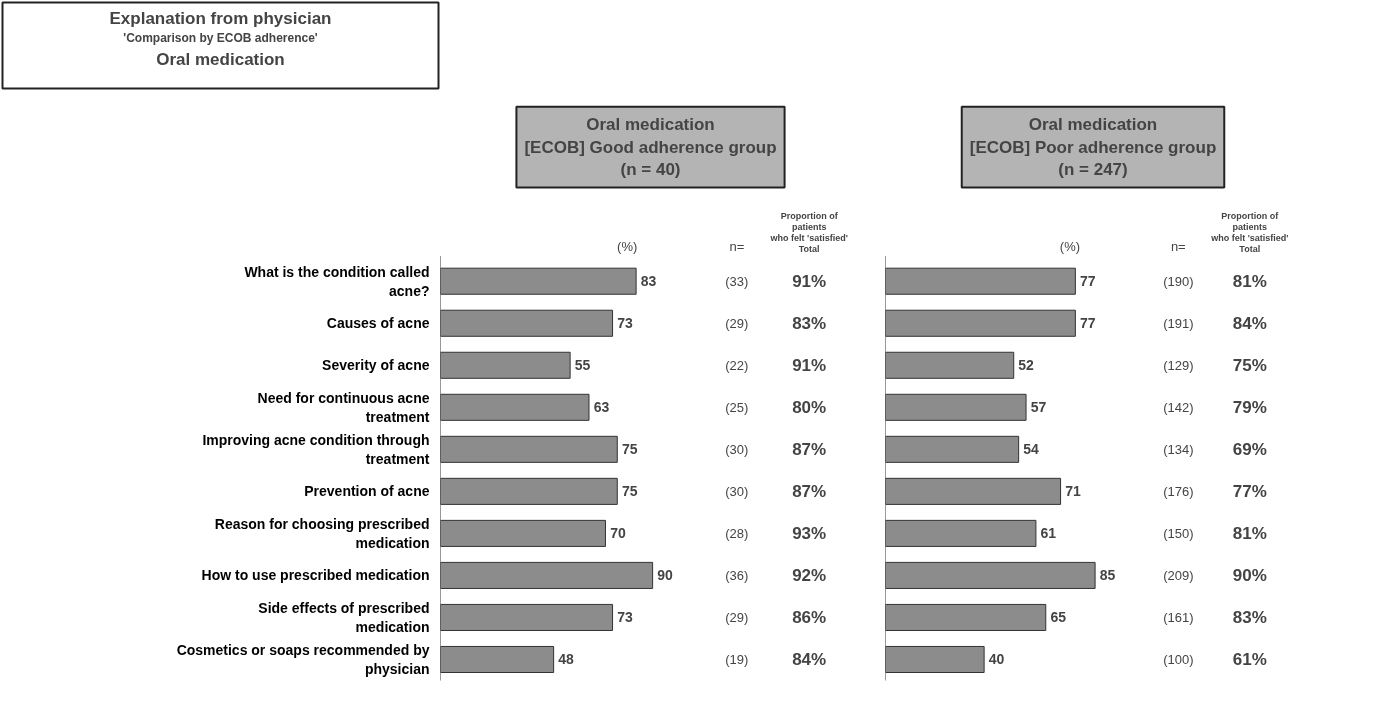  What do you see at coordinates (1178, 659) in the screenshot?
I see `text: (100)` at bounding box center [1178, 659].